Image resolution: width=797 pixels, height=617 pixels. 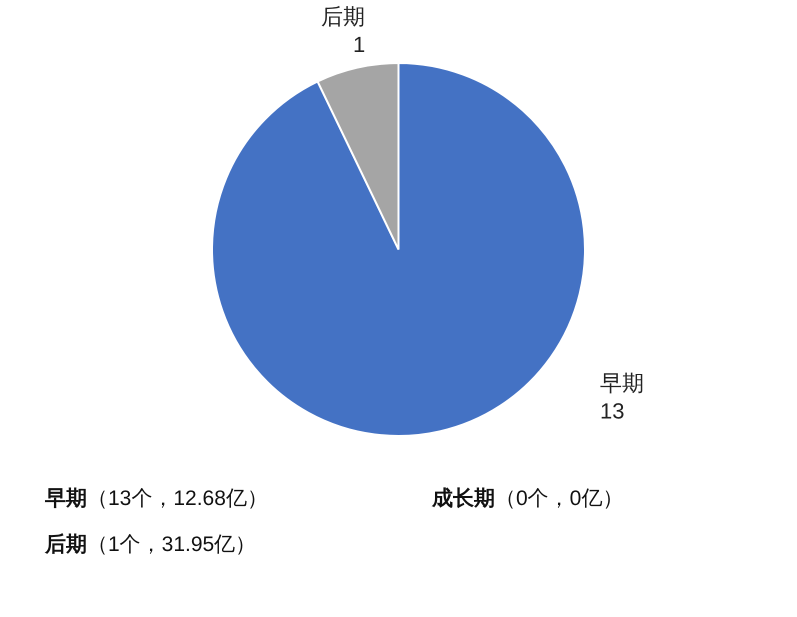 I want to click on text: 早期（13个，12.68亿）, so click(x=156, y=499).